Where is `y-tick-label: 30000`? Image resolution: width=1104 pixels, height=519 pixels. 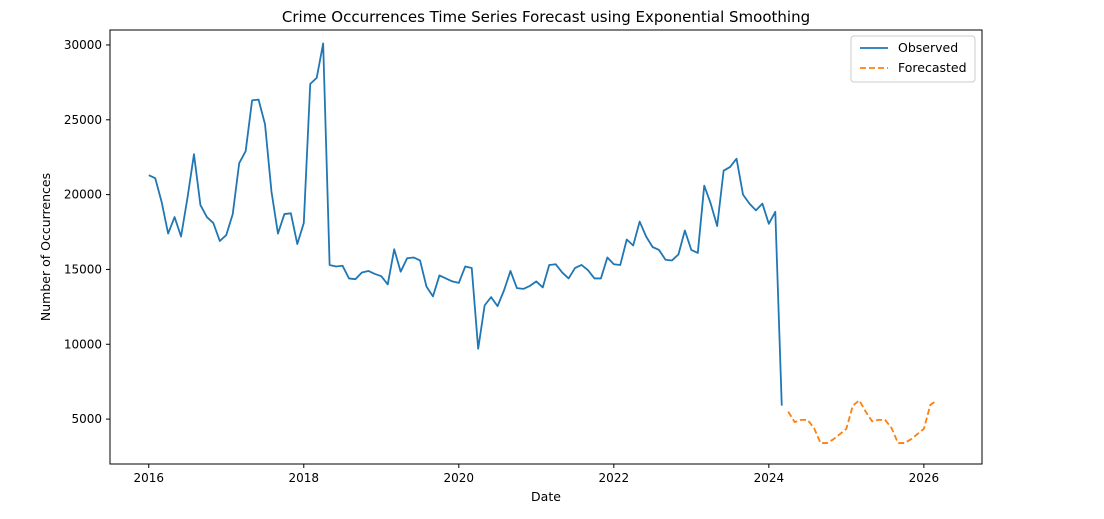 y-tick-label: 30000 is located at coordinates (83, 45).